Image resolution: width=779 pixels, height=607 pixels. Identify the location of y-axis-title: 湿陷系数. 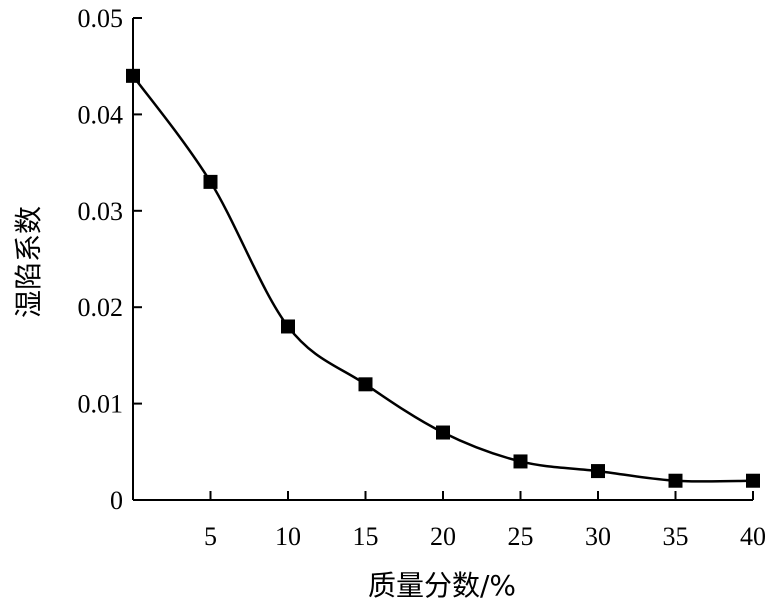
(28, 262).